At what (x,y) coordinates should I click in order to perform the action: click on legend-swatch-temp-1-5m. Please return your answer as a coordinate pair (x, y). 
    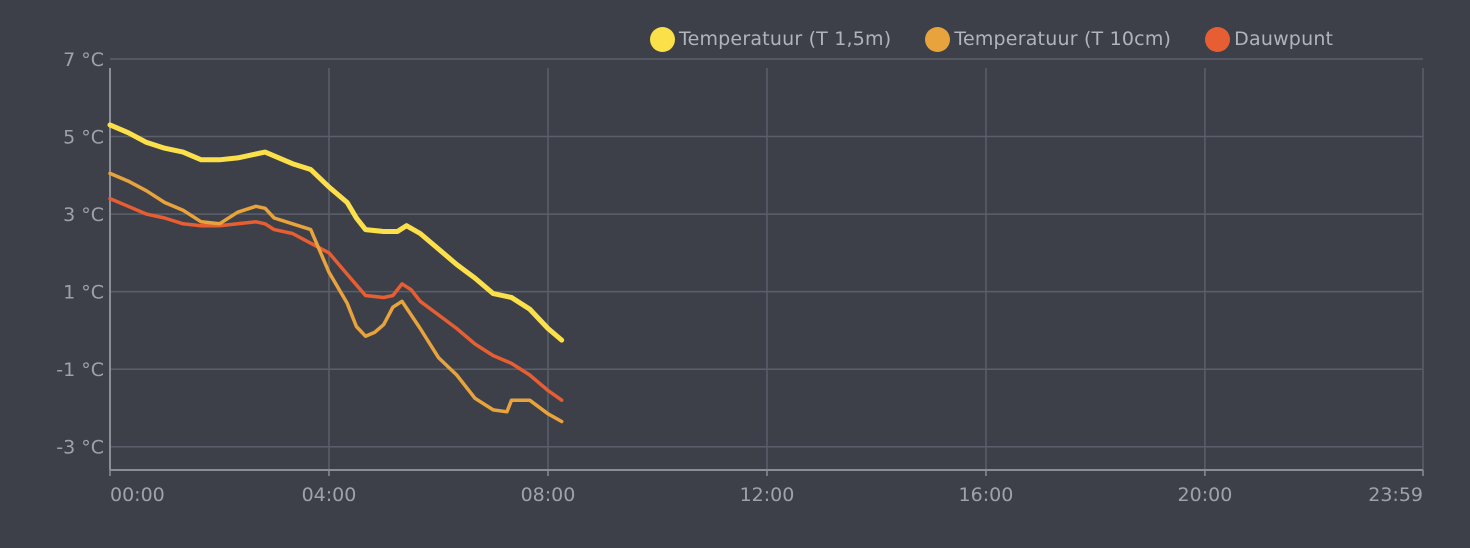
    Looking at the image, I should click on (662, 39).